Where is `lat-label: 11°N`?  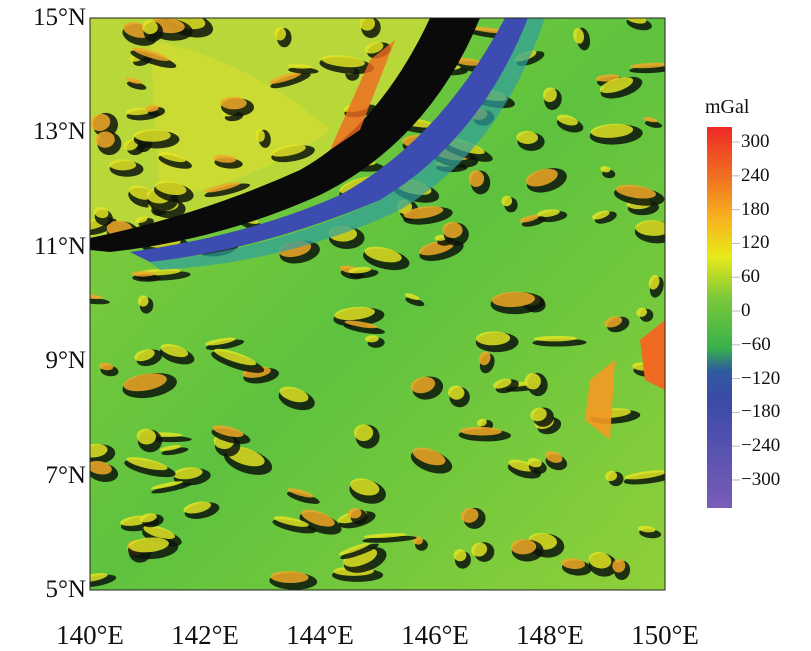 lat-label: 11°N is located at coordinates (59, 246).